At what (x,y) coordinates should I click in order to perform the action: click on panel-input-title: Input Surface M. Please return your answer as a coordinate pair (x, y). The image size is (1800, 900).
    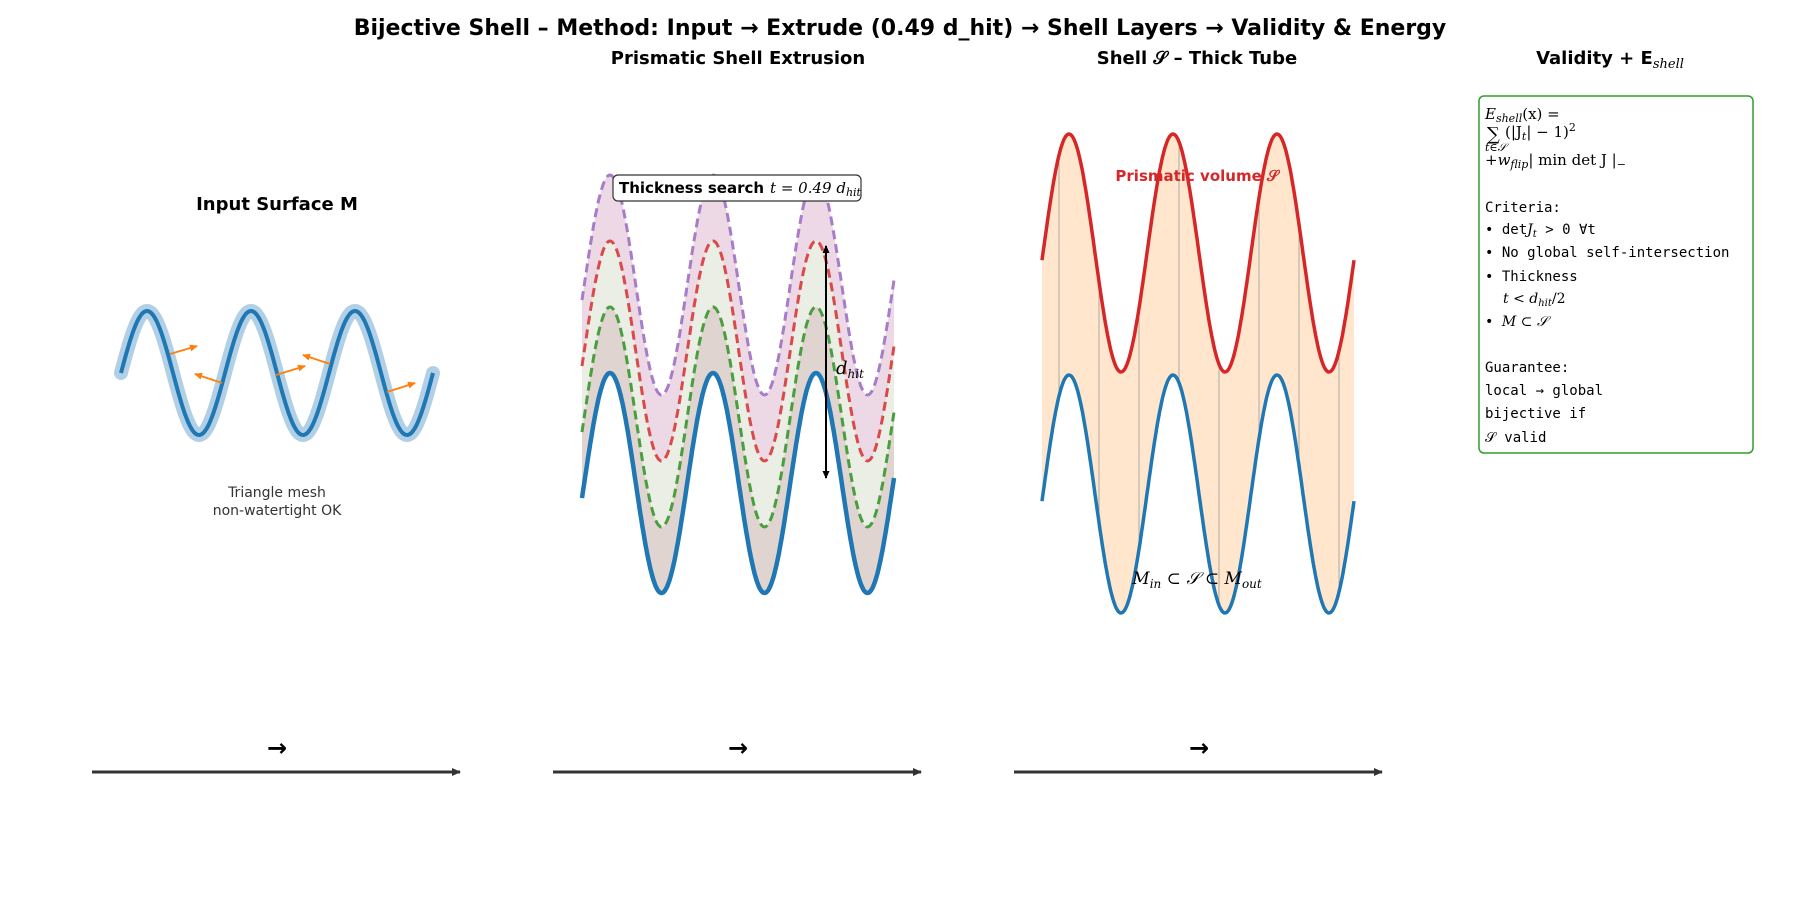
    Looking at the image, I should click on (277, 204).